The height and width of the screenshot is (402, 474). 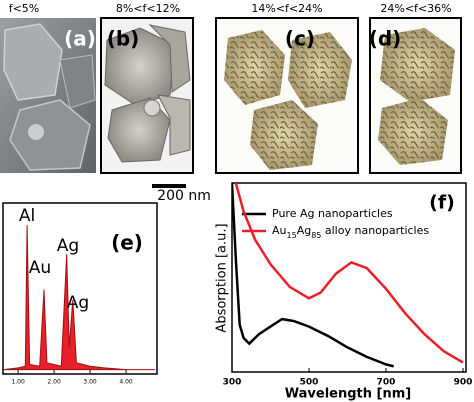 What do you see at coordinates (127, 243) in the screenshot?
I see `panel-label: (e)` at bounding box center [127, 243].